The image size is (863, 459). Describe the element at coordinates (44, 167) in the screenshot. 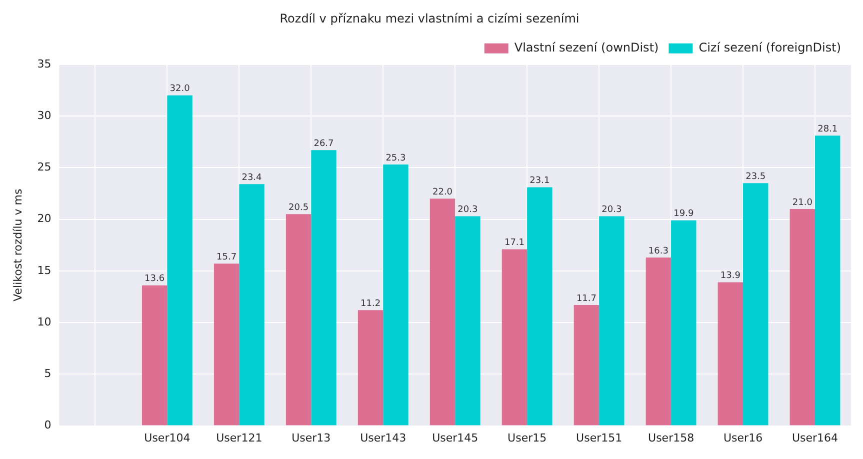

I see `y-tick-label: 25` at that location.